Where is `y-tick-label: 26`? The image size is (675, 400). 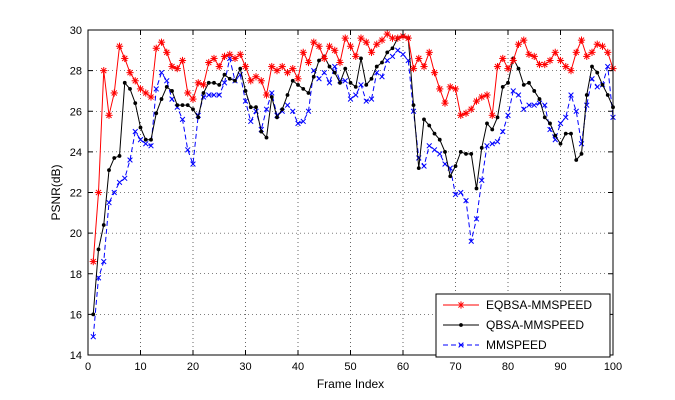
y-tick-label: 26 is located at coordinates (76, 112).